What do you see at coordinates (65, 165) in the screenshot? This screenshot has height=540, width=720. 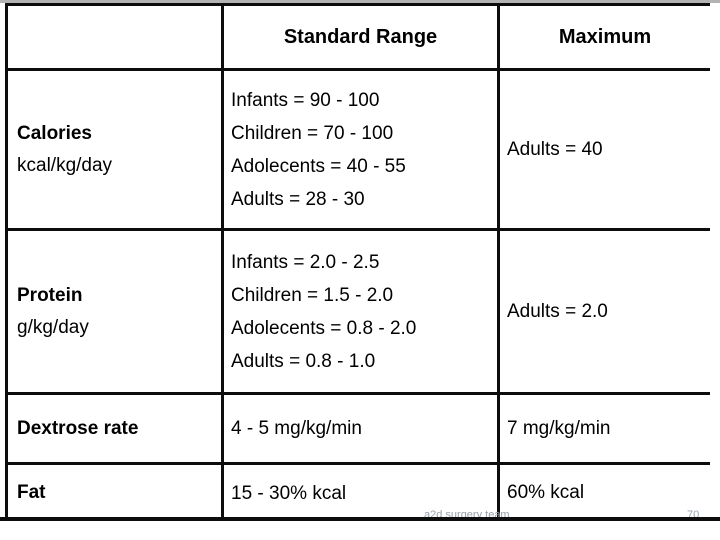 I see `row-unit: kcal/kg/day` at bounding box center [65, 165].